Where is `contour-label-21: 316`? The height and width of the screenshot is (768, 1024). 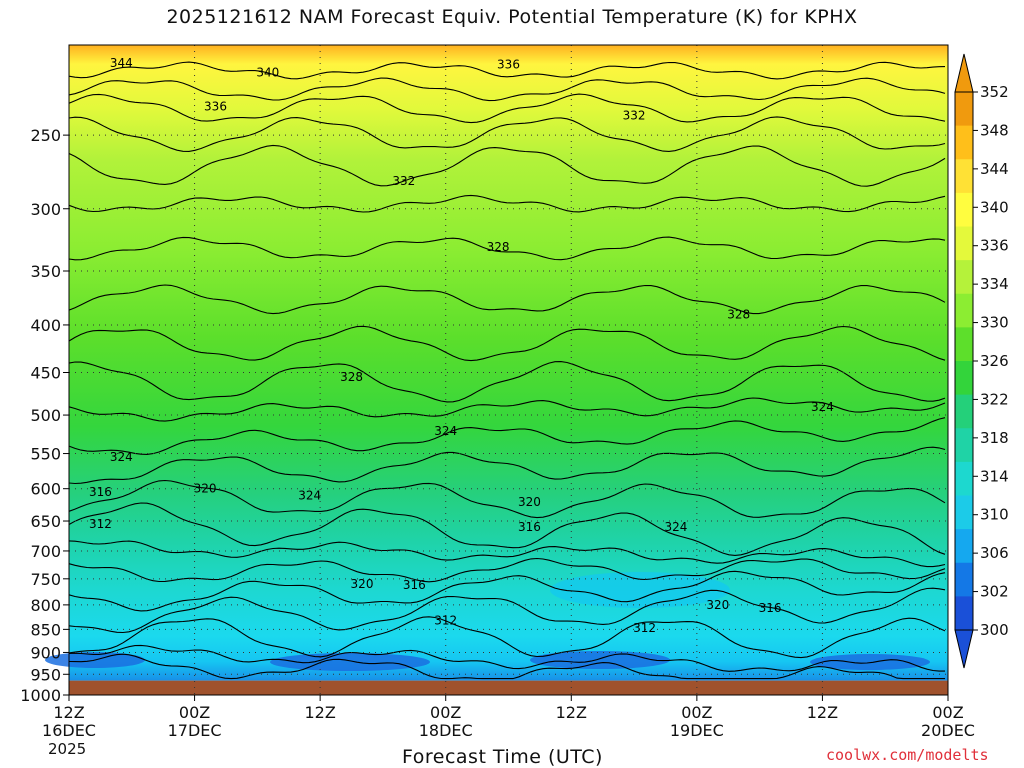 contour-label-21: 316 is located at coordinates (770, 608).